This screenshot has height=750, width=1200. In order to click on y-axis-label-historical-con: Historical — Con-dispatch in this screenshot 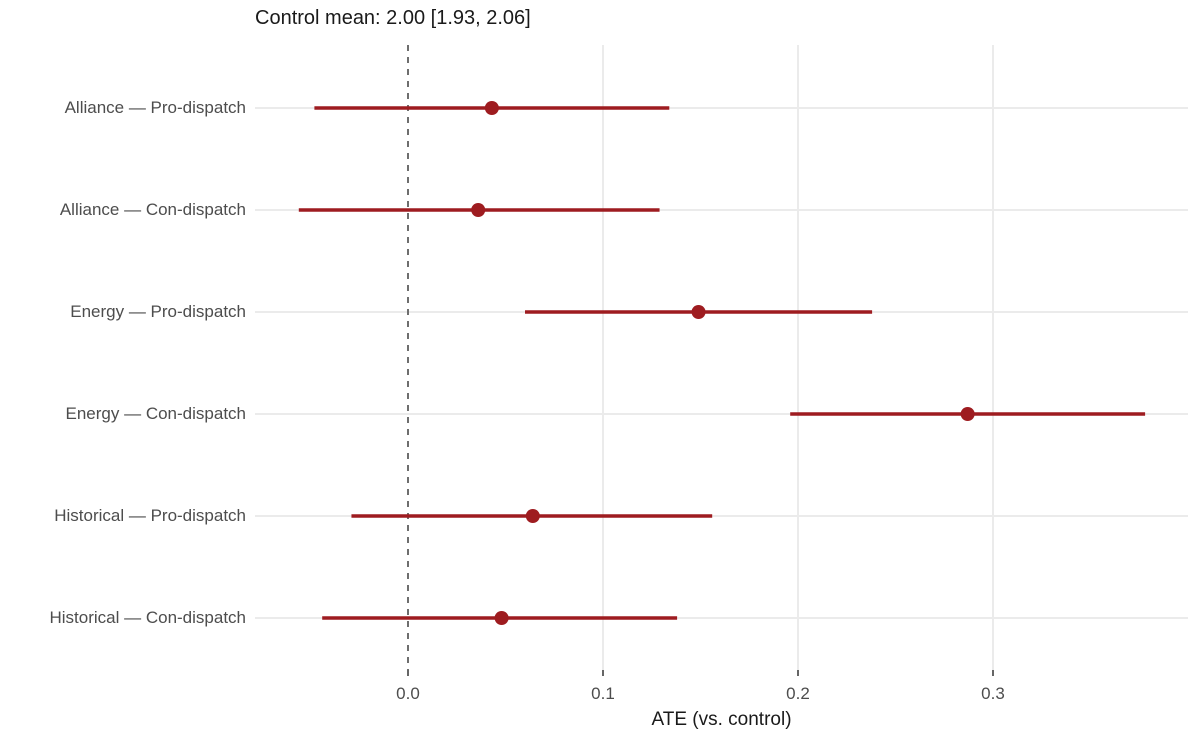, I will do `click(147, 617)`.